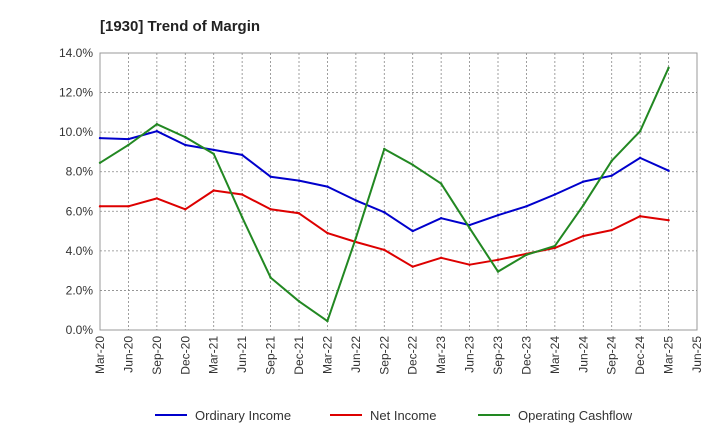 The image size is (720, 440). I want to click on x-tick-label: Dec-20, so click(185, 355).